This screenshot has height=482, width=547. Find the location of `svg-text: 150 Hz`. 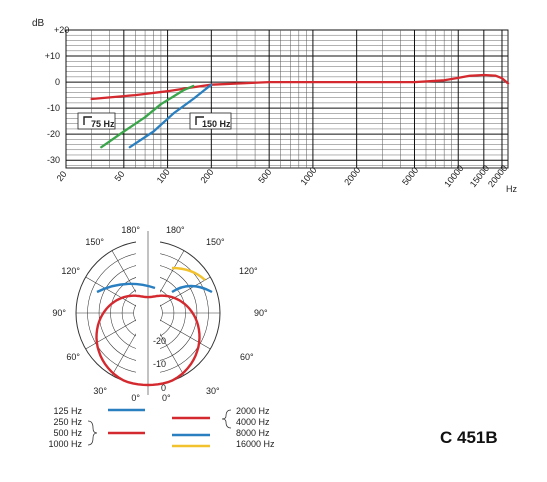

svg-text: 150 Hz is located at coordinates (216, 124).